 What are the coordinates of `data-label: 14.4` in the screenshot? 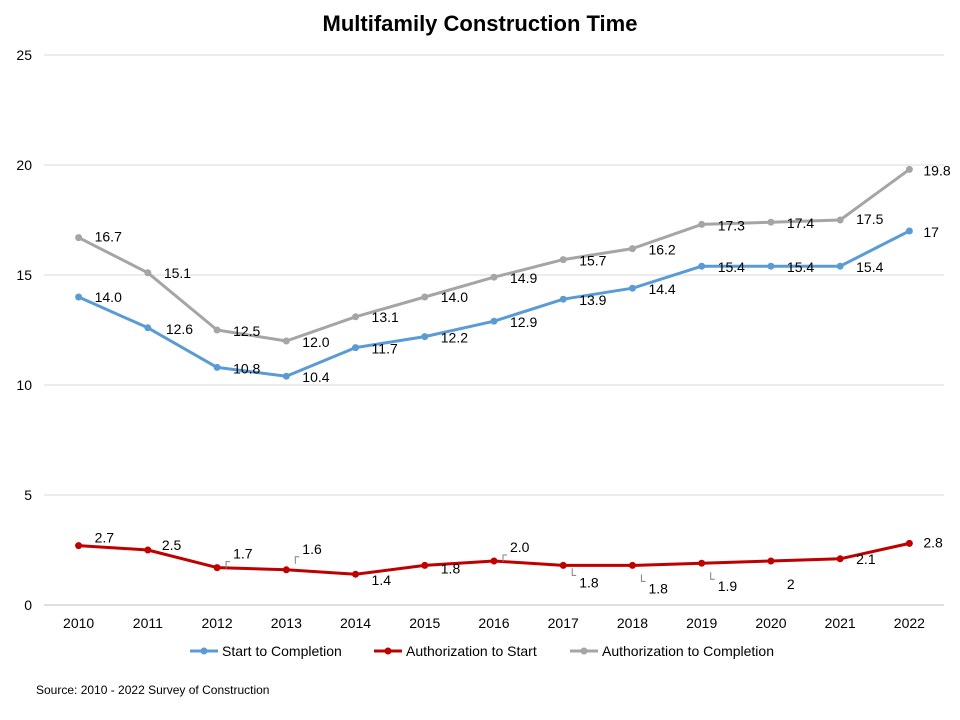 It's located at (661, 289).